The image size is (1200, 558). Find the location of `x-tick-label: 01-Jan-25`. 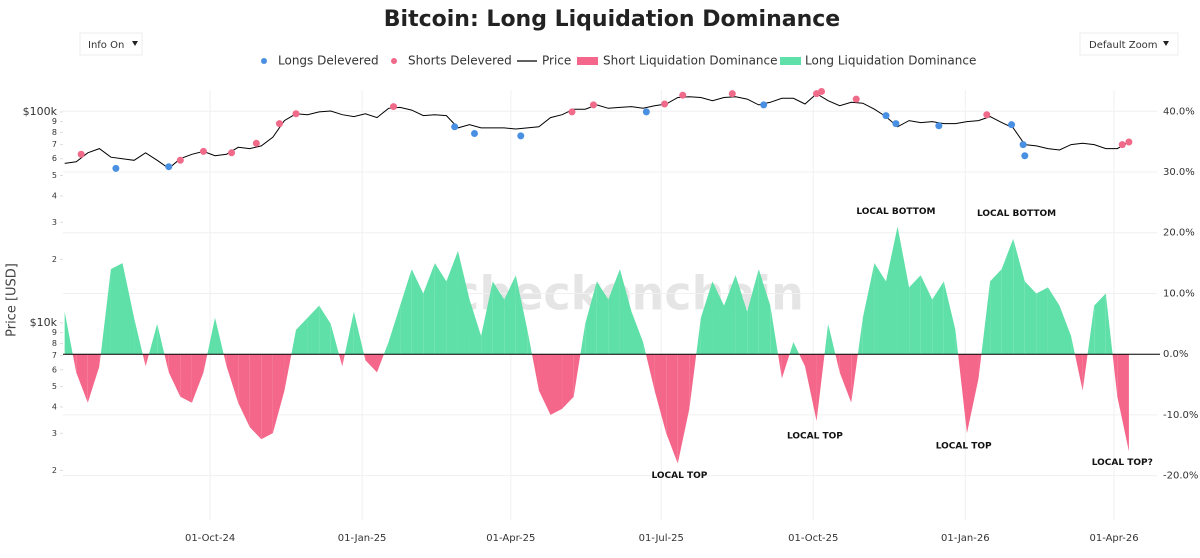

x-tick-label: 01-Jan-25 is located at coordinates (362, 538).